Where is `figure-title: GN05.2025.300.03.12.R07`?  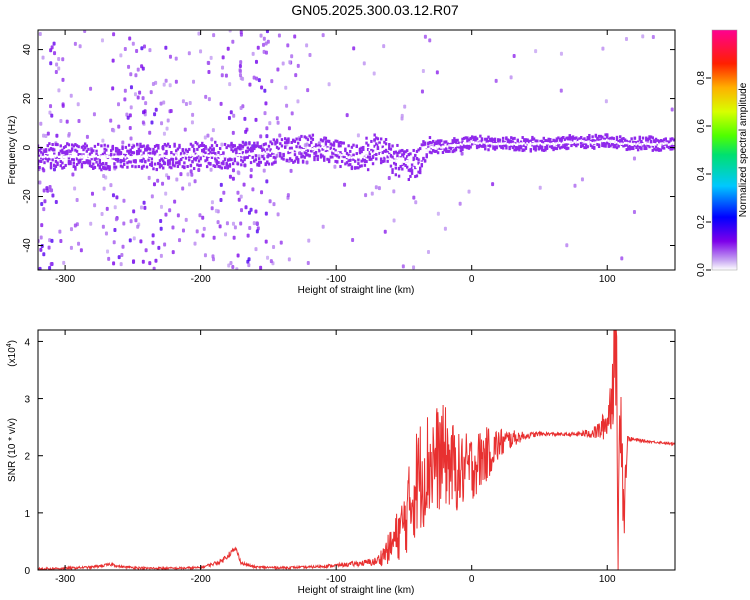 figure-title: GN05.2025.300.03.12.R07 is located at coordinates (375, 10).